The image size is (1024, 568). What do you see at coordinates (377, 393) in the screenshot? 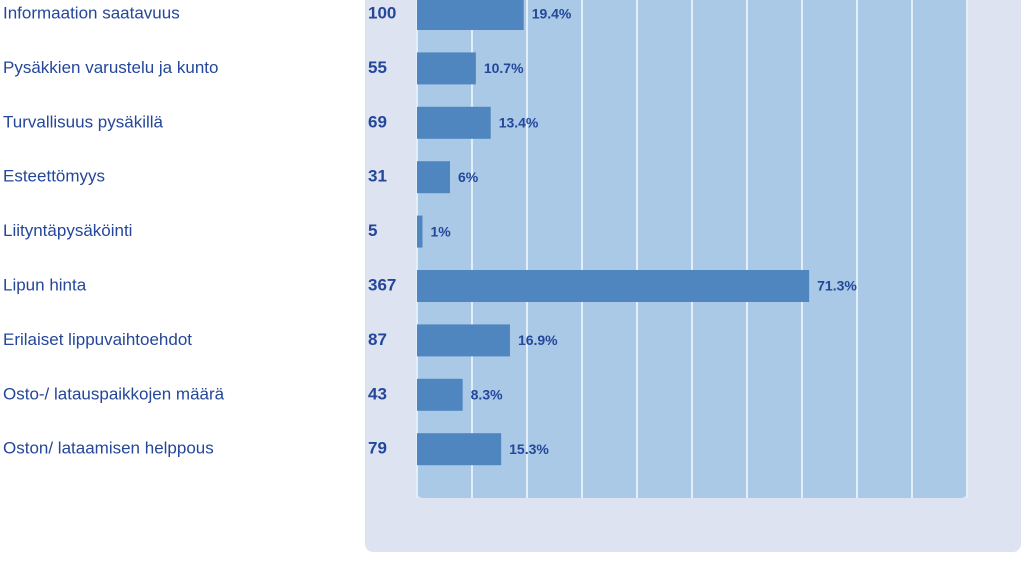
I see `count-label: 43` at bounding box center [377, 393].